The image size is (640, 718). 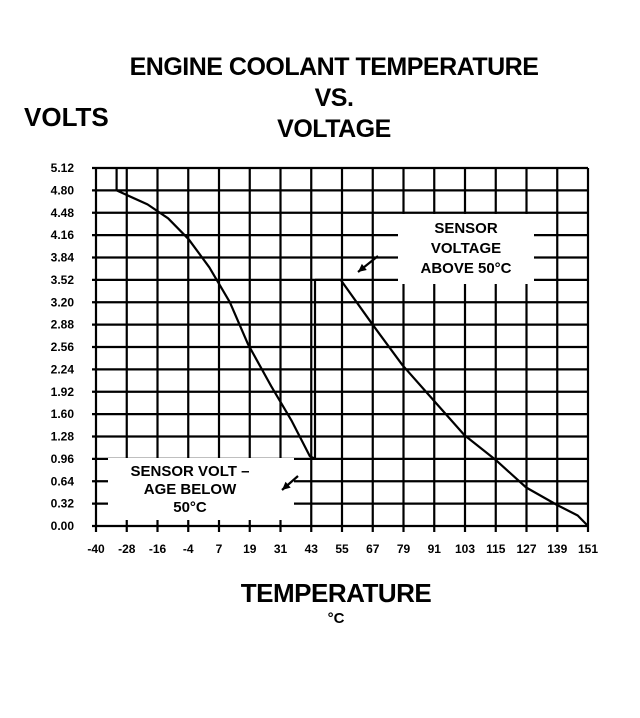 What do you see at coordinates (63, 190) in the screenshot?
I see `y-tick-label: 4.80` at bounding box center [63, 190].